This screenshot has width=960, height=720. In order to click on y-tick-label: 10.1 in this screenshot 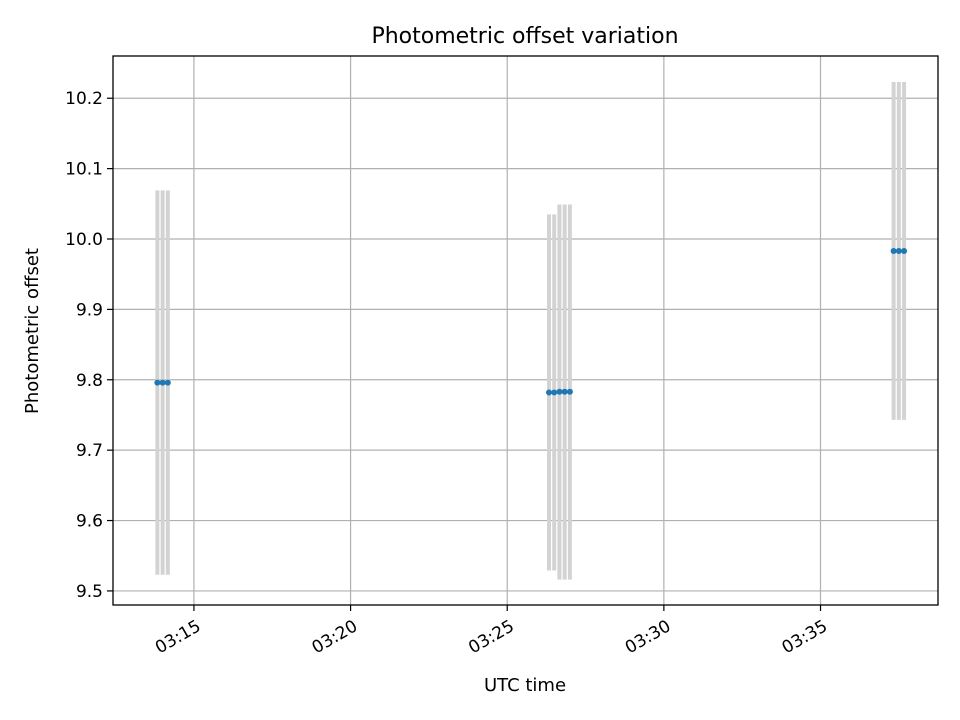, I will do `click(84, 170)`.